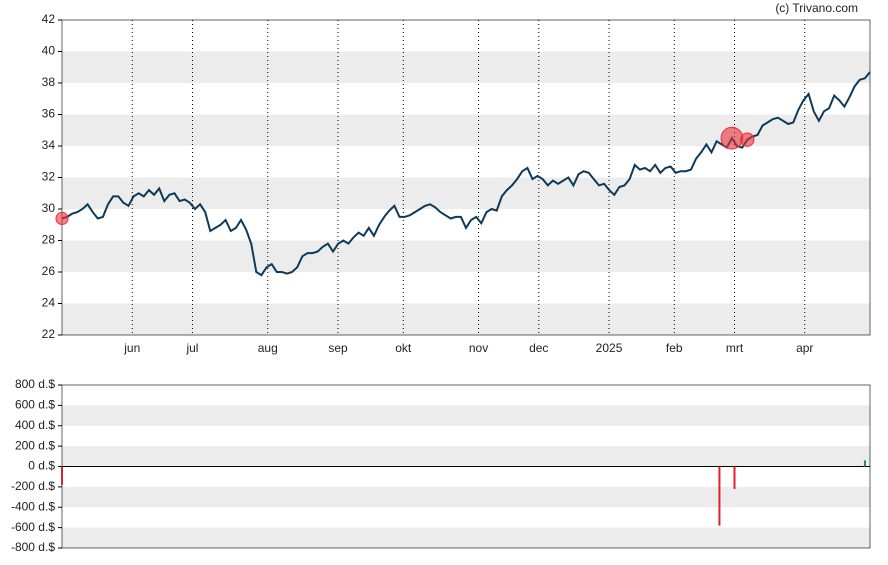 The width and height of the screenshot is (888, 565). What do you see at coordinates (191, 348) in the screenshot?
I see `x-tick-label: jul` at bounding box center [191, 348].